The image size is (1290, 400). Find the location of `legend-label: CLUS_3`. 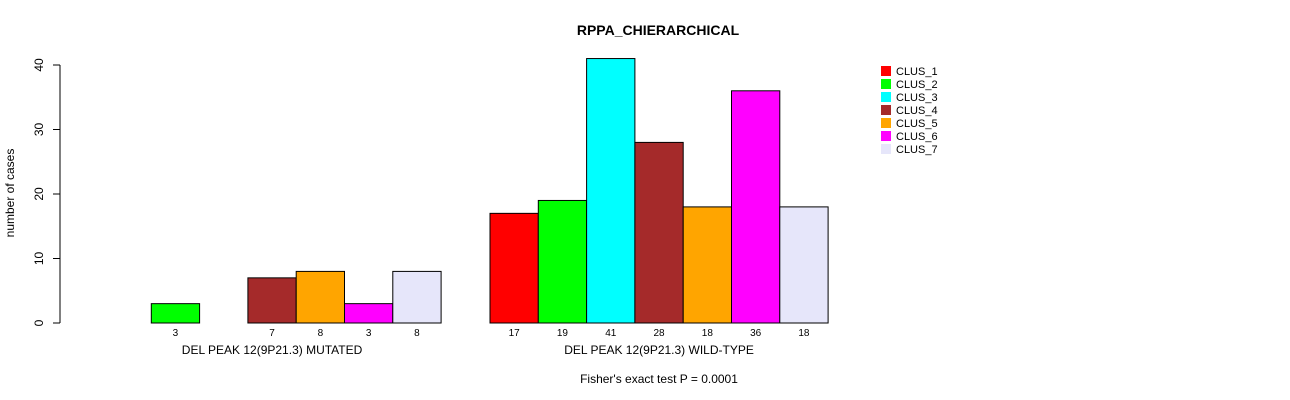

legend-label: CLUS_3 is located at coordinates (917, 98).